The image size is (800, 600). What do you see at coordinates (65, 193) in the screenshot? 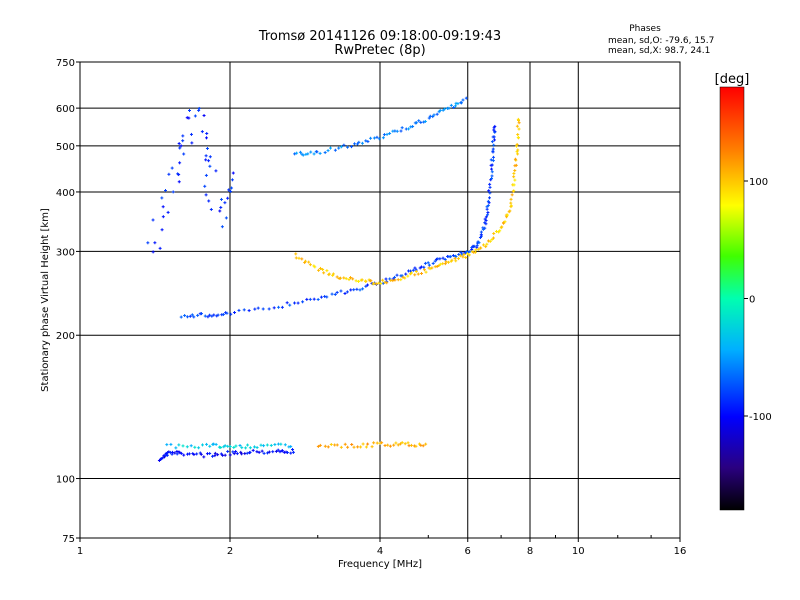
I see `y-tick-label: 400` at bounding box center [65, 193].